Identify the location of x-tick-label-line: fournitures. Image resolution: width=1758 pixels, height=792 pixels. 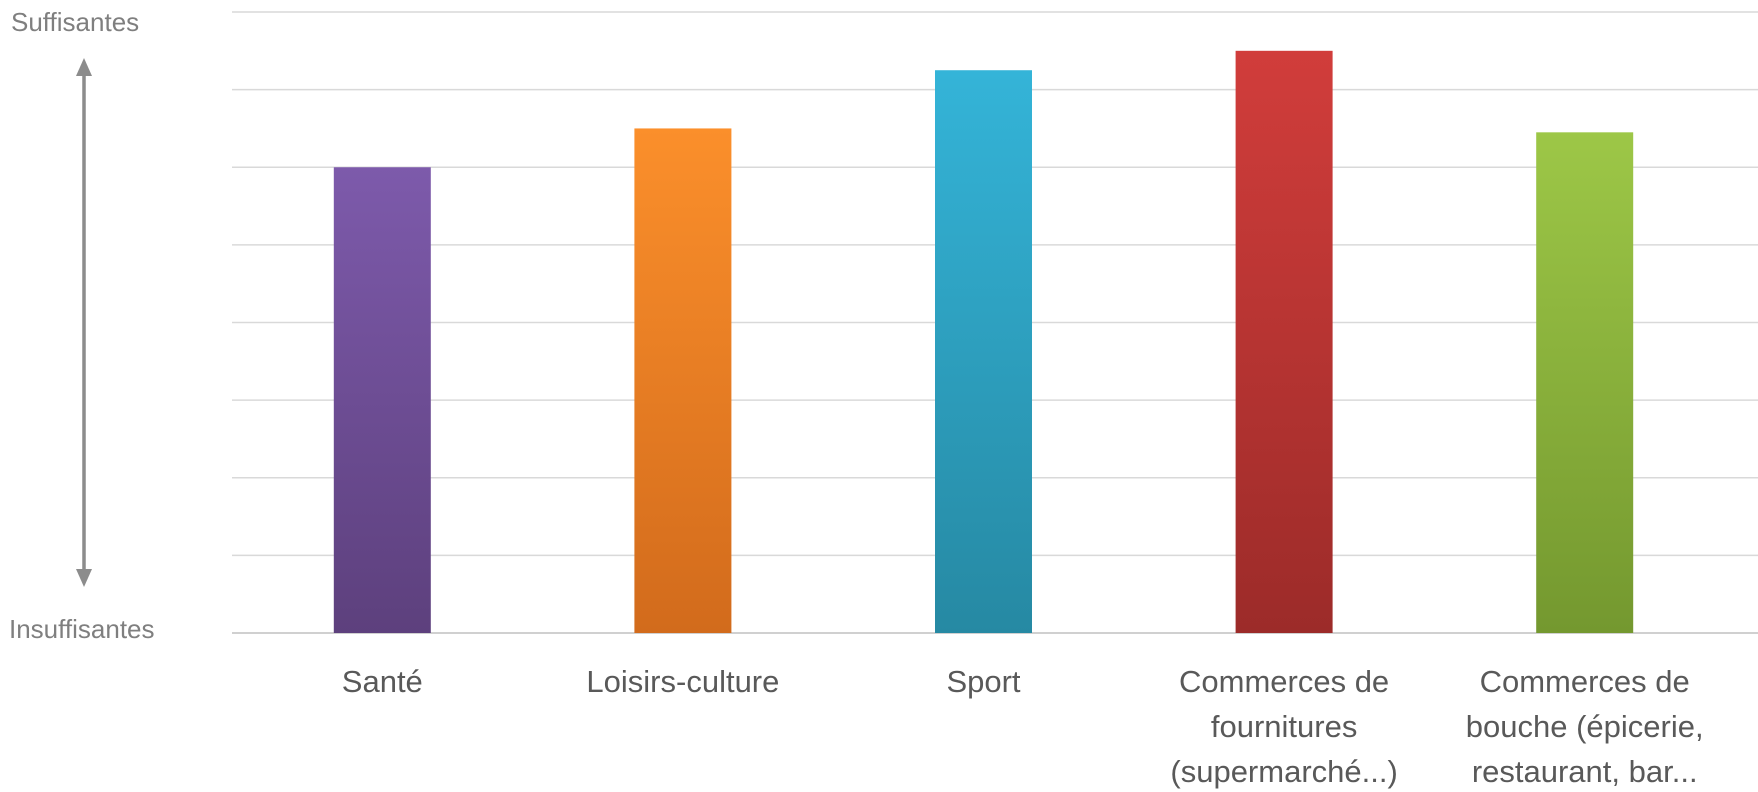
(1284, 726).